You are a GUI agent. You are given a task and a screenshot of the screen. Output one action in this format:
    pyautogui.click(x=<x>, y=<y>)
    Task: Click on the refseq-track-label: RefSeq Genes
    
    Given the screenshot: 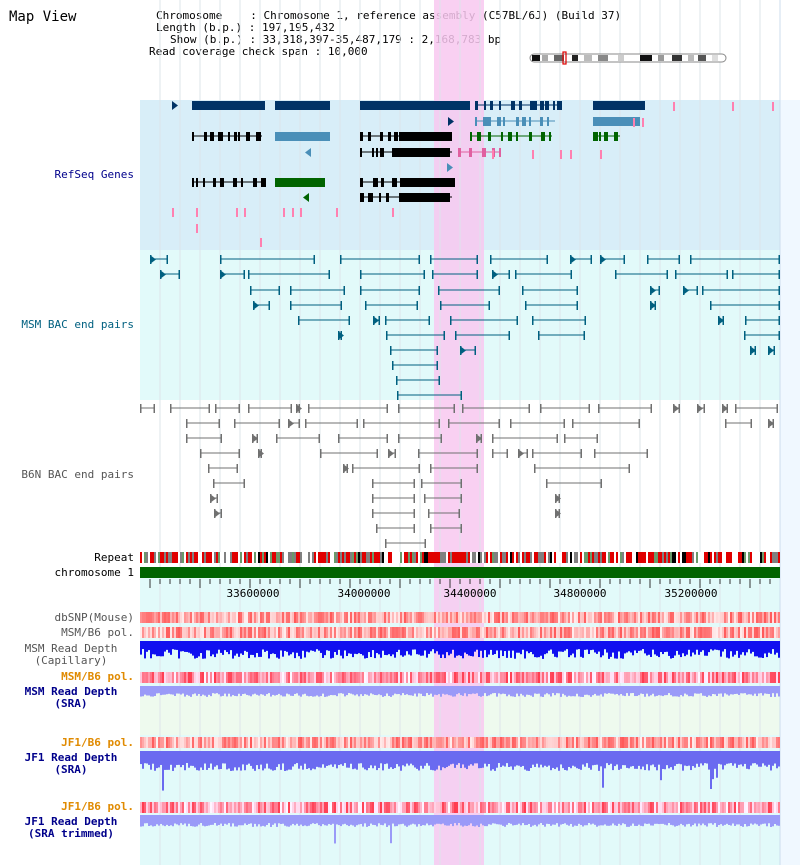 What is the action you would take?
    pyautogui.click(x=94, y=174)
    